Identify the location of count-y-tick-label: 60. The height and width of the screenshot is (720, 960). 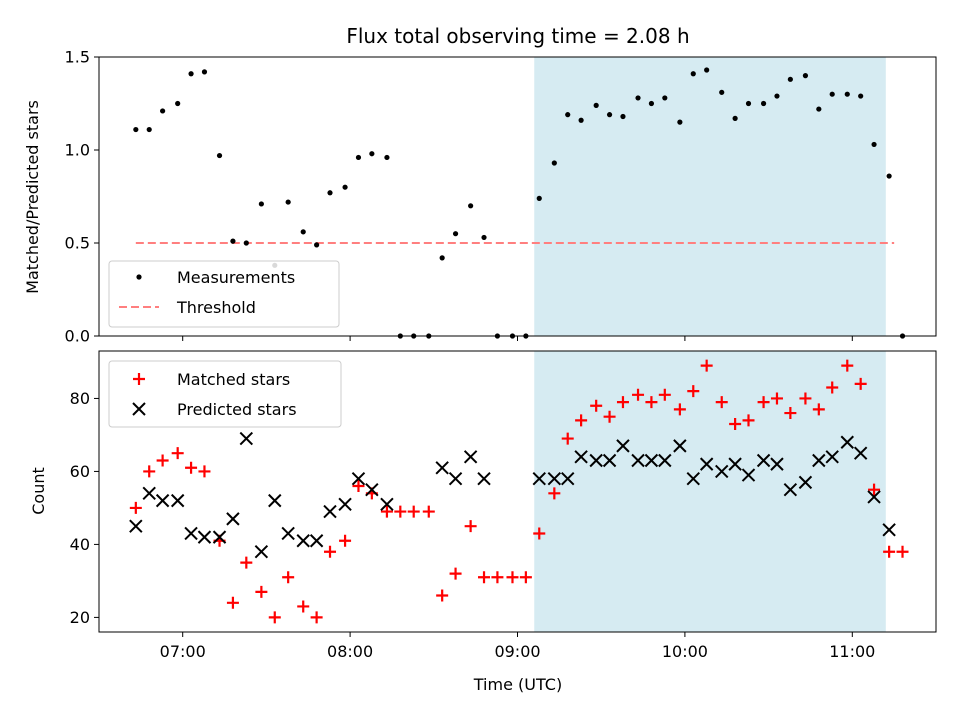
(80, 471).